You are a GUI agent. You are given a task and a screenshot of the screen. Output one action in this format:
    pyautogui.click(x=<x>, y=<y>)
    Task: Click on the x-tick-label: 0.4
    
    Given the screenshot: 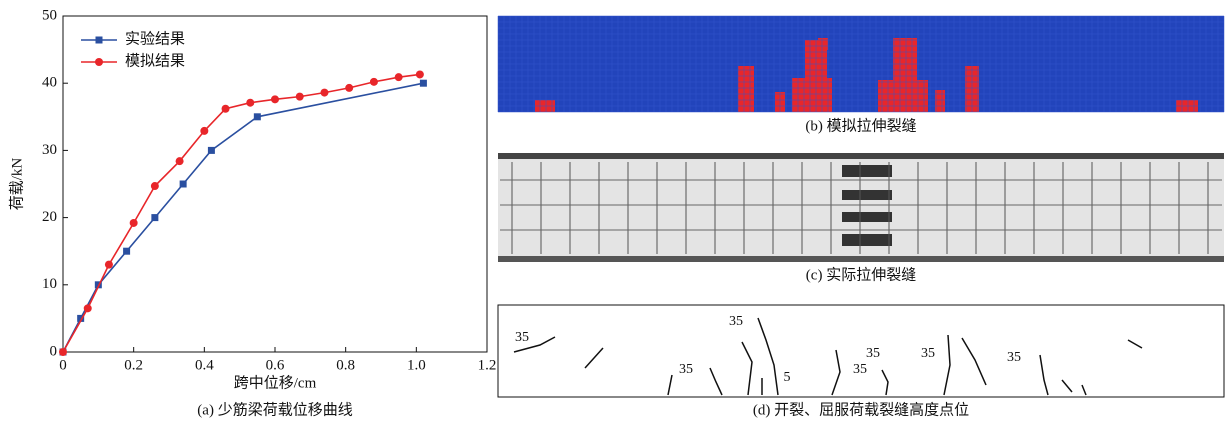 What is the action you would take?
    pyautogui.click(x=204, y=365)
    